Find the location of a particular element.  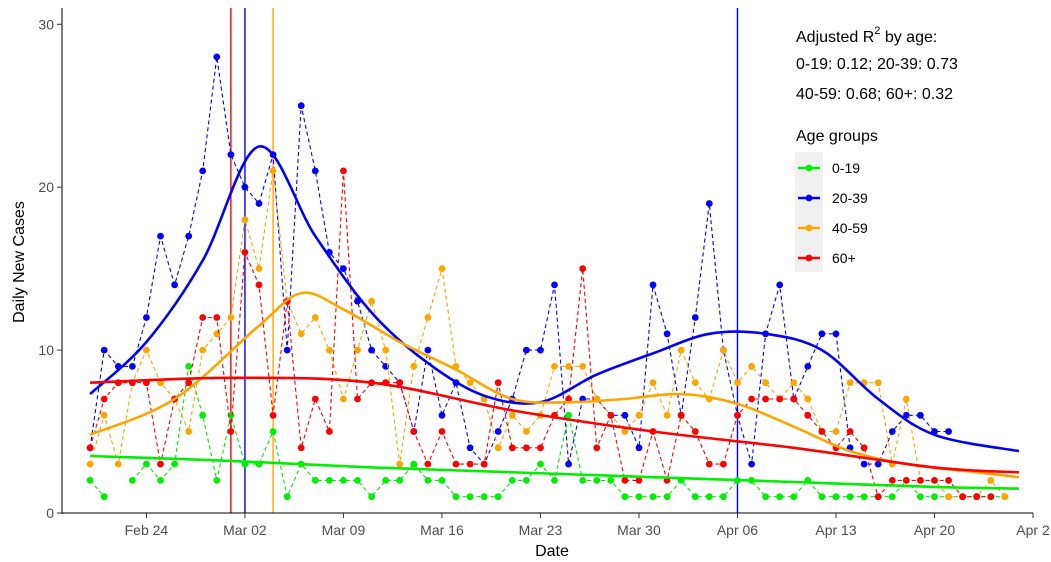

legend-title: Age groups is located at coordinates (837, 136).